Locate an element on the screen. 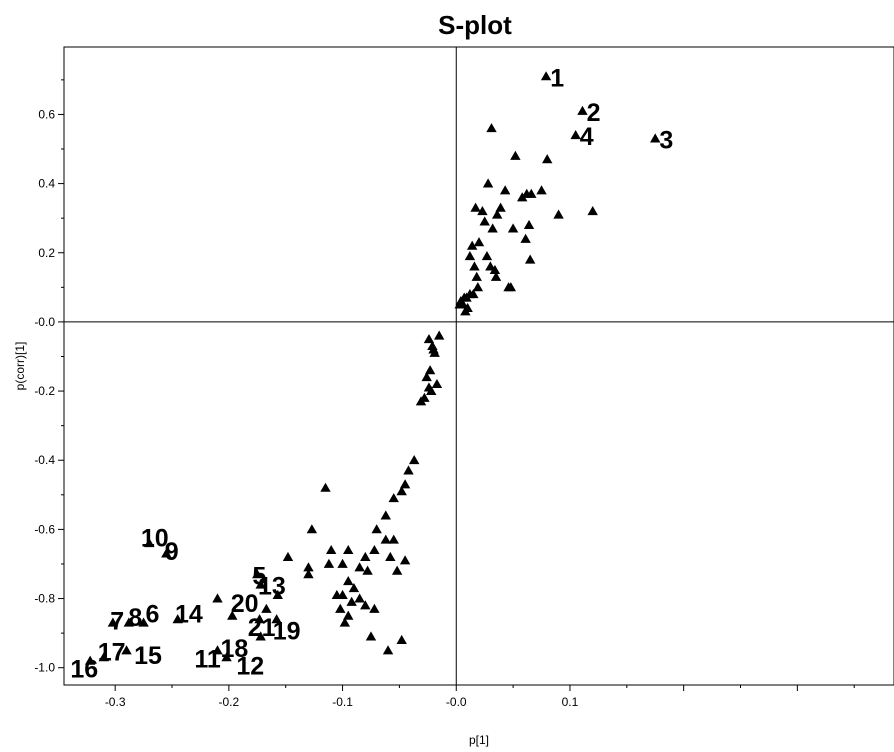 The height and width of the screenshot is (752, 894). point-label: 8 is located at coordinates (135, 618).